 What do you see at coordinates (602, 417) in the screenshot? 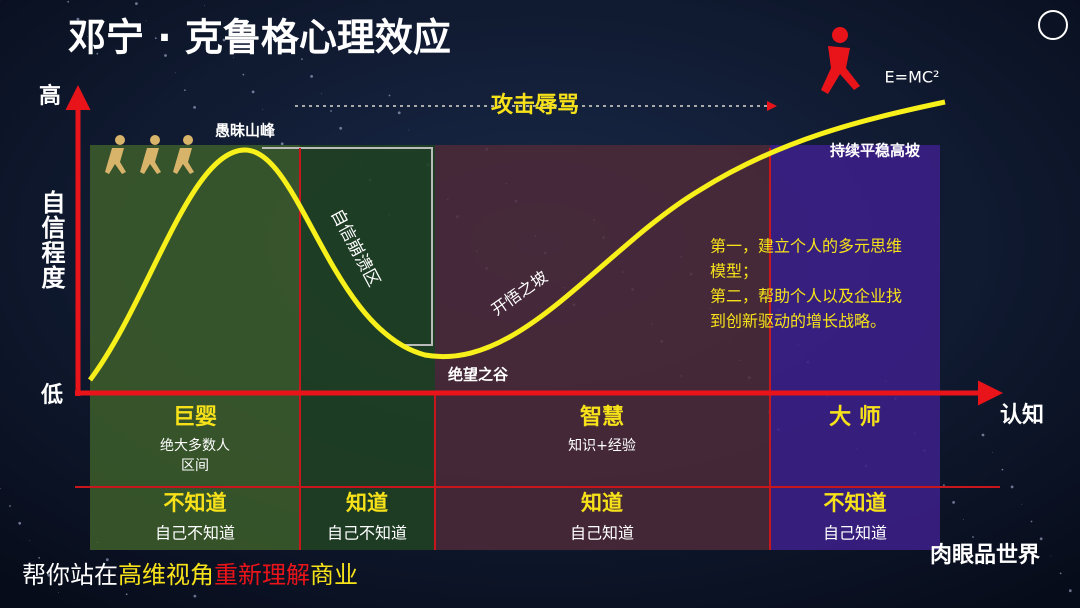
I see `zone-name: 智慧` at bounding box center [602, 417].